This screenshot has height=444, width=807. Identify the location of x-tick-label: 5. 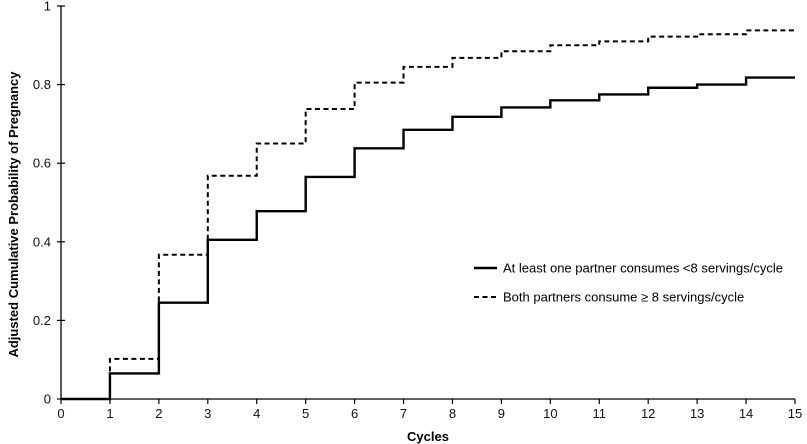
(305, 413).